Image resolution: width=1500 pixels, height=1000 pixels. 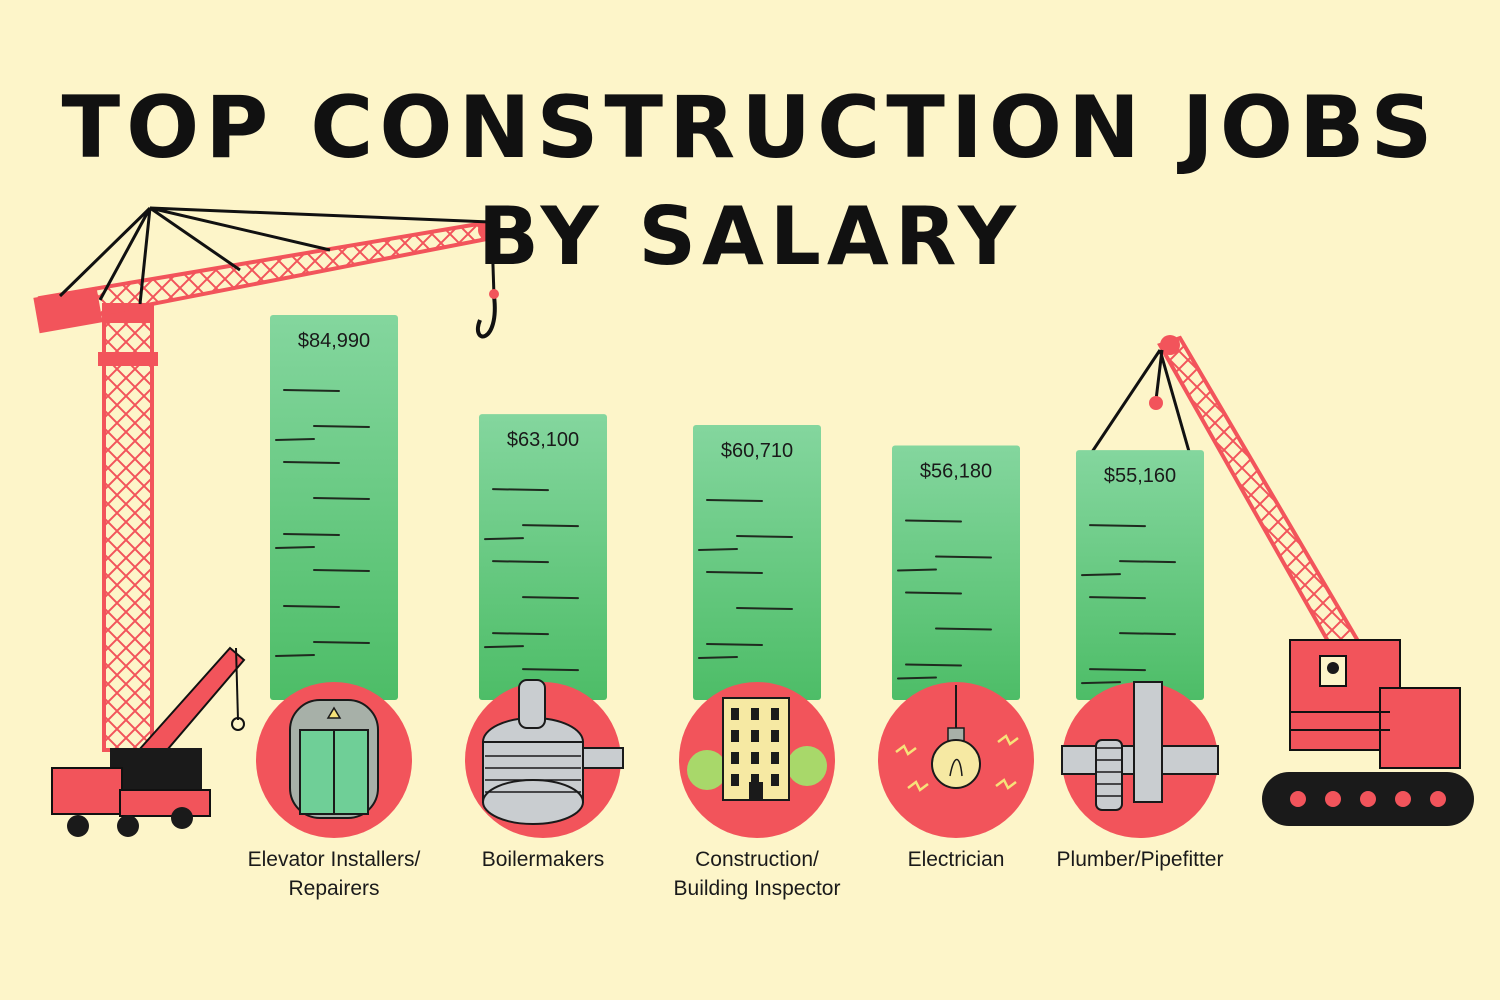 I want to click on truck-crane-illustration, so click(x=148, y=741).